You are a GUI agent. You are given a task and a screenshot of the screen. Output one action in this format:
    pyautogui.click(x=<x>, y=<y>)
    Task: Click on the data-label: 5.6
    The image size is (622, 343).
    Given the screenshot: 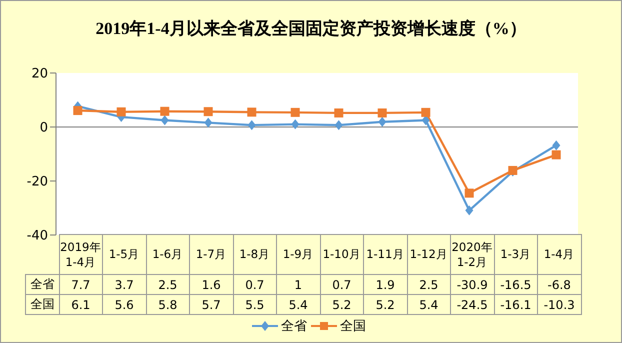 What is the action you would take?
    pyautogui.click(x=124, y=304)
    